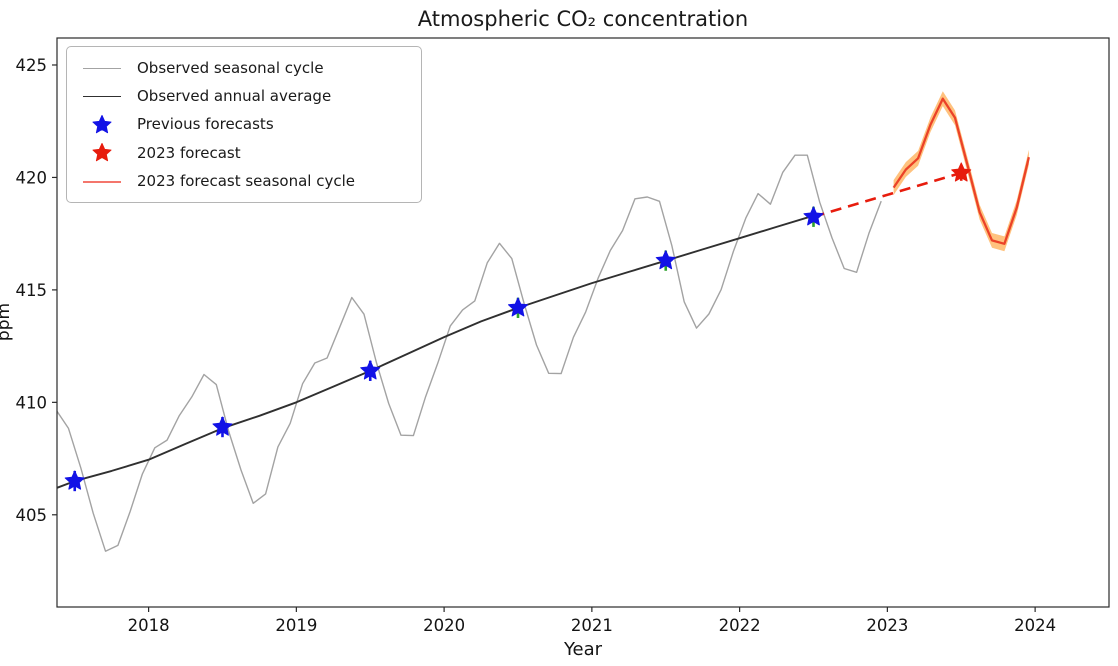  I want to click on y-tick-label: 415, so click(32, 290).